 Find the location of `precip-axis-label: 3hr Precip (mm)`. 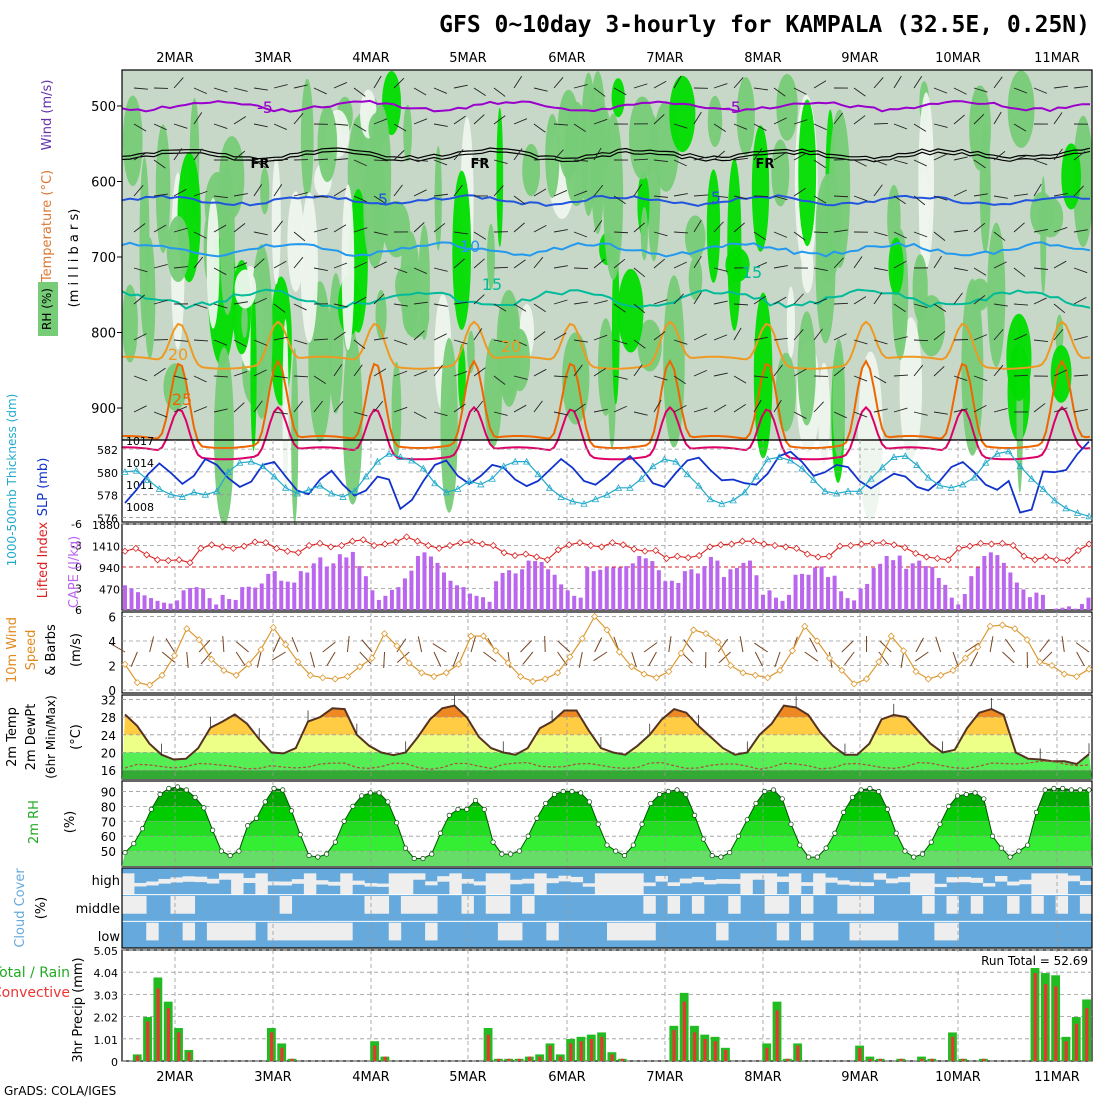

precip-axis-label: 3hr Precip (mm) is located at coordinates (78, 1009).